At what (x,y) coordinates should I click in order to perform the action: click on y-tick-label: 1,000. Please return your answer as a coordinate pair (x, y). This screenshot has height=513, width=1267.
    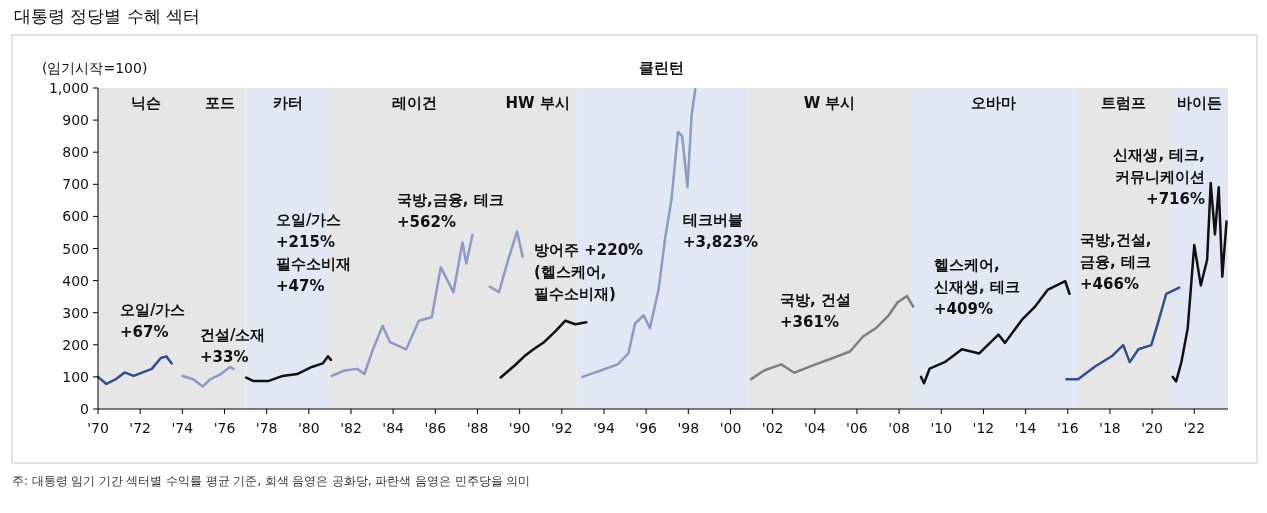
    Looking at the image, I should click on (68, 88).